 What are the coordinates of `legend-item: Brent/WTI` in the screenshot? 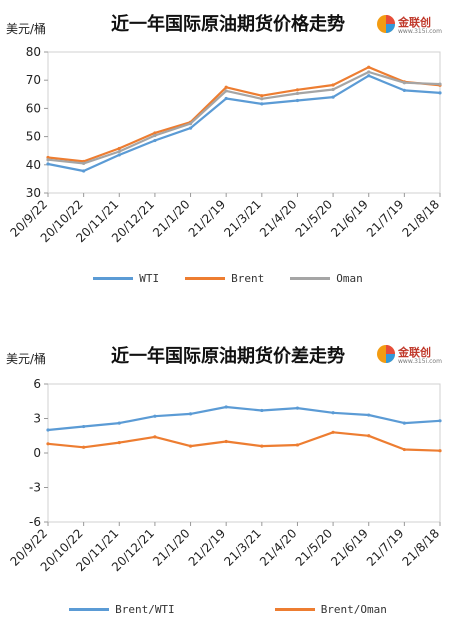 It's located at (122, 609).